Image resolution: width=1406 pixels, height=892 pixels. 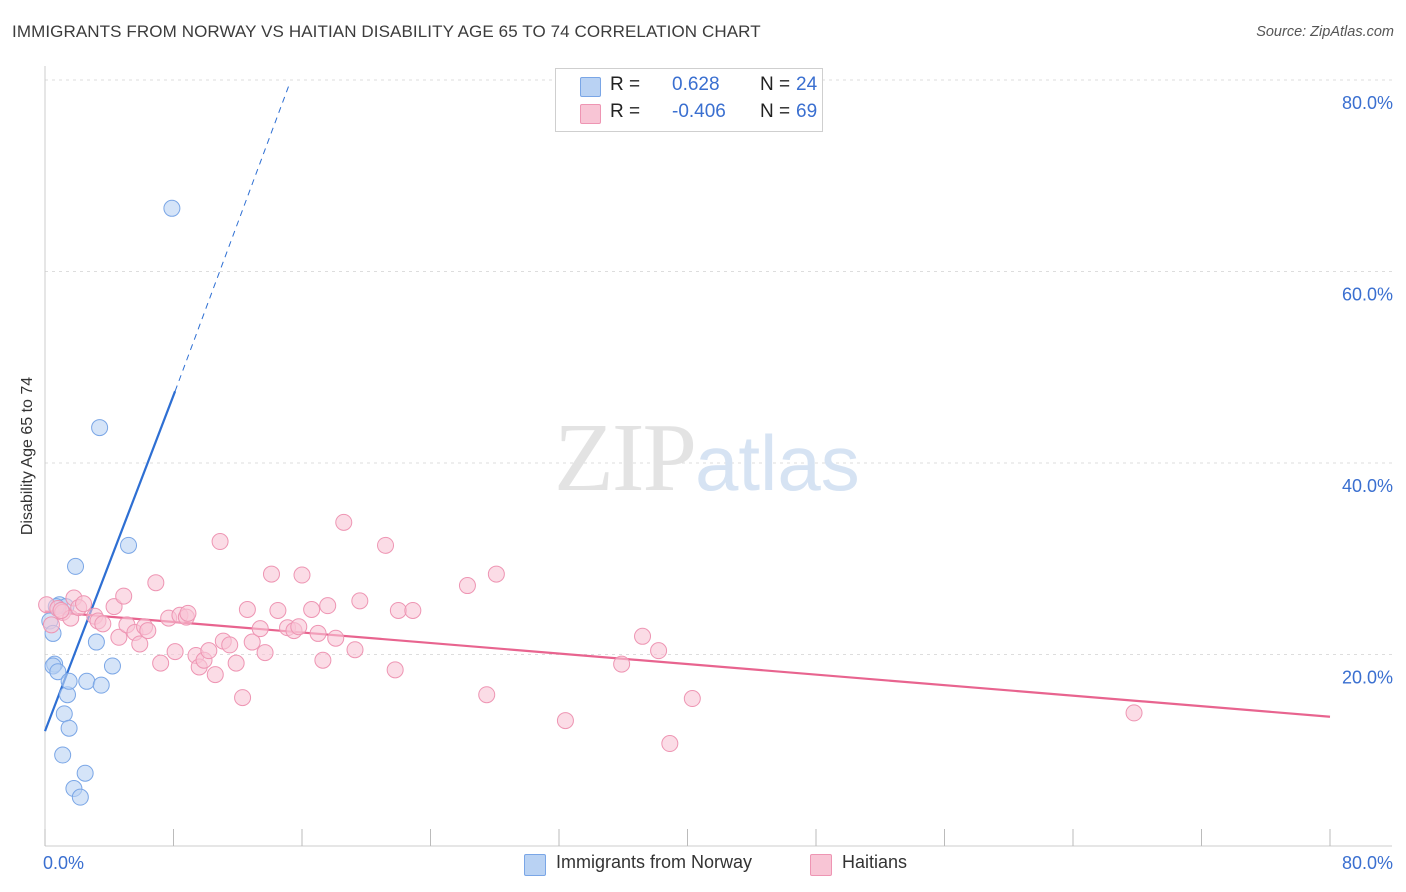 I want to click on haitians-swatch, so click(x=590, y=114).